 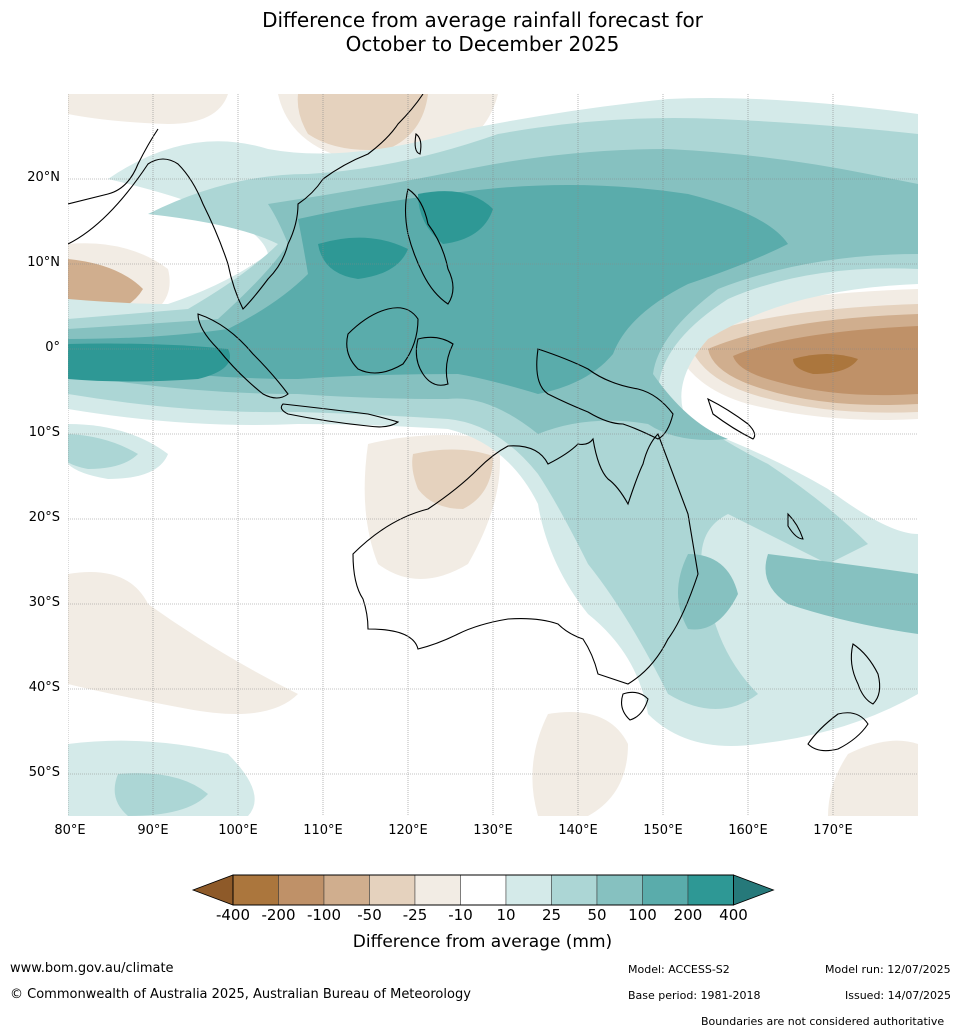 I want to click on colorbar-tick-label: -50, so click(x=369, y=915).